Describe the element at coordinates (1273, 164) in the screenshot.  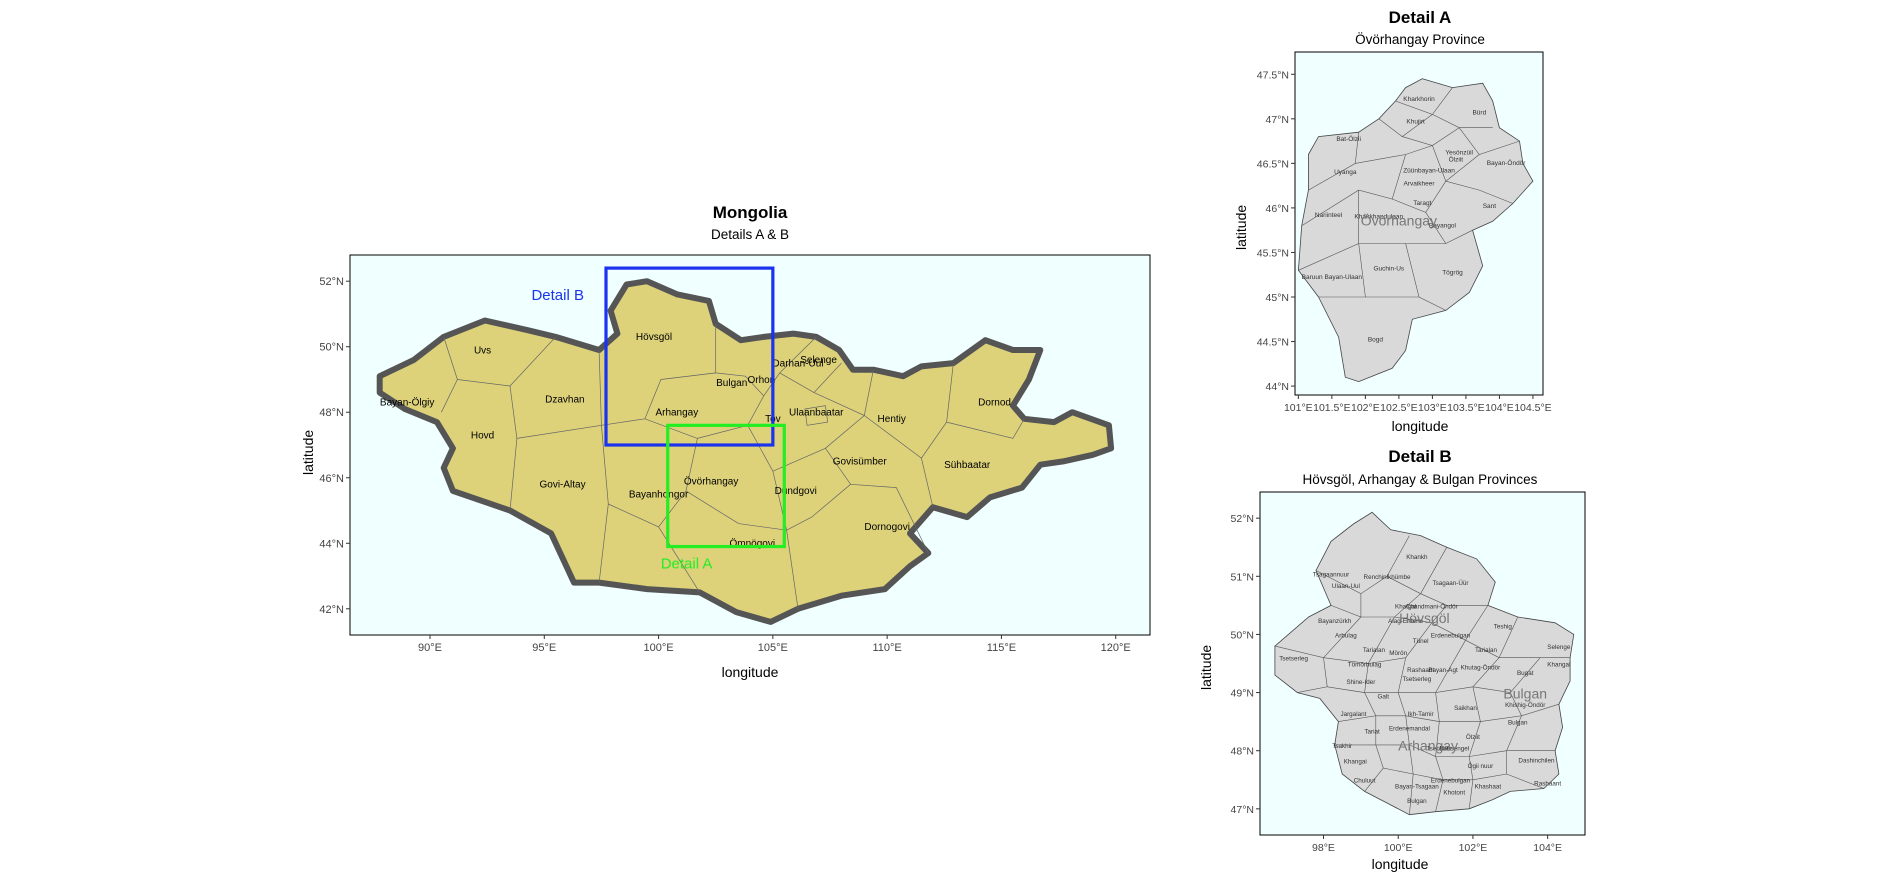
I see `y-tick-label: 46.5°N` at that location.